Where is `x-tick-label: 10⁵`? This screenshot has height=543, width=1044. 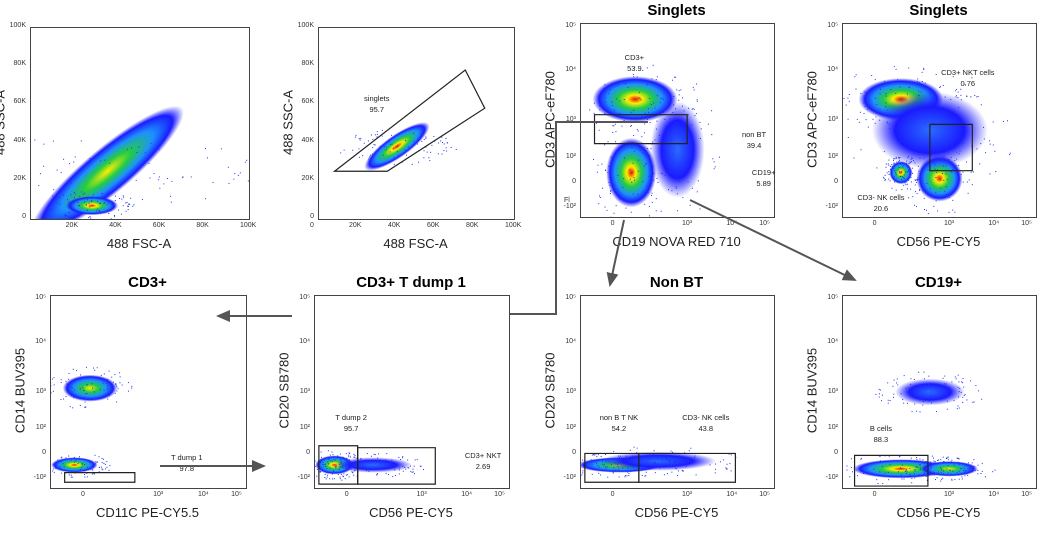 x-tick-label: 10⁵ is located at coordinates (499, 494).